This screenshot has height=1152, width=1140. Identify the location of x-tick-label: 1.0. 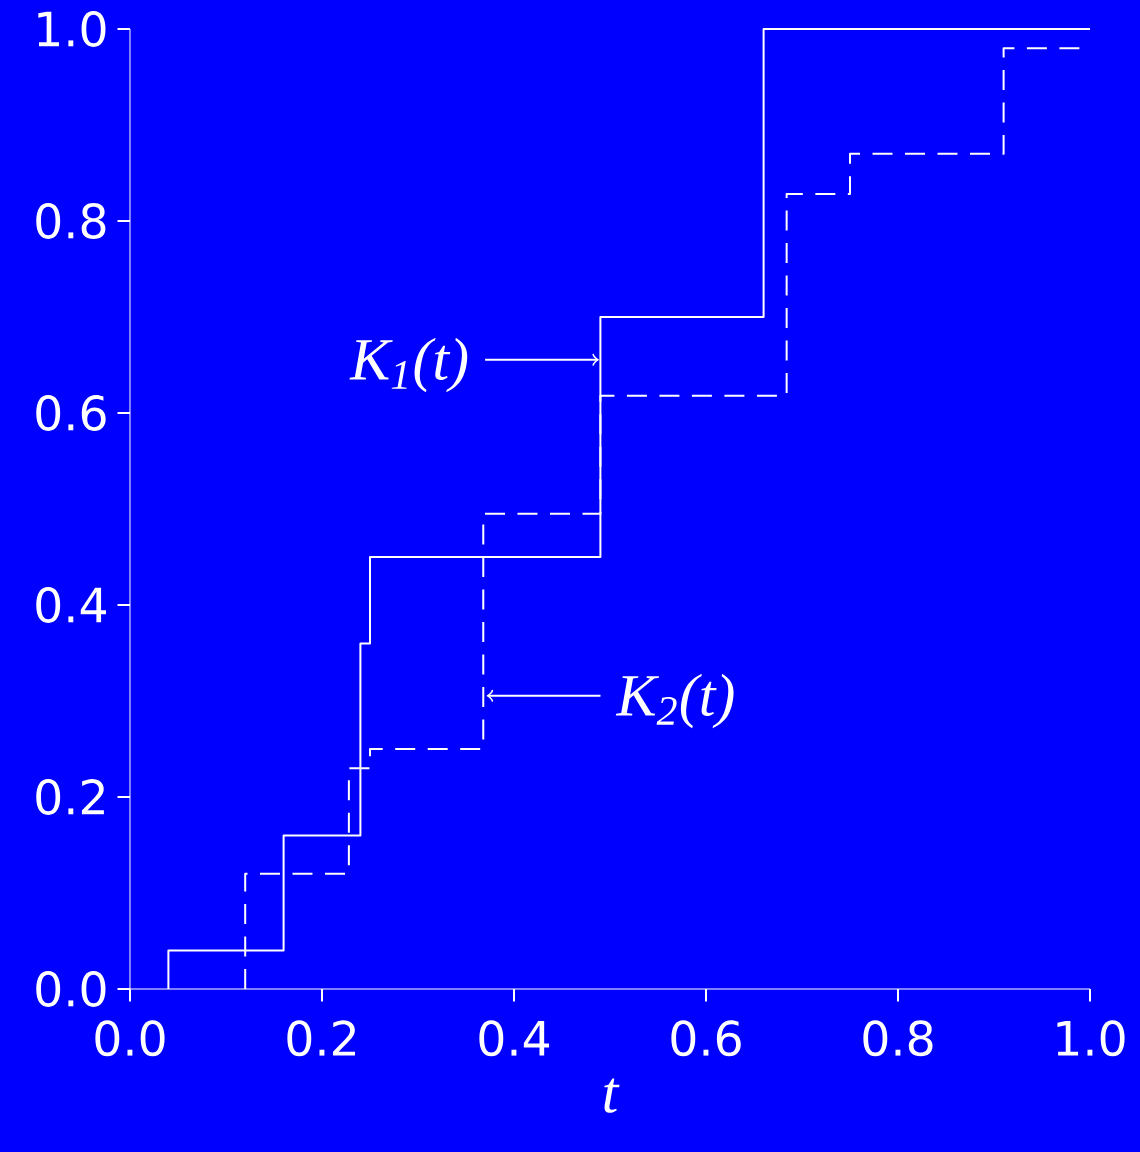
(1091, 1038).